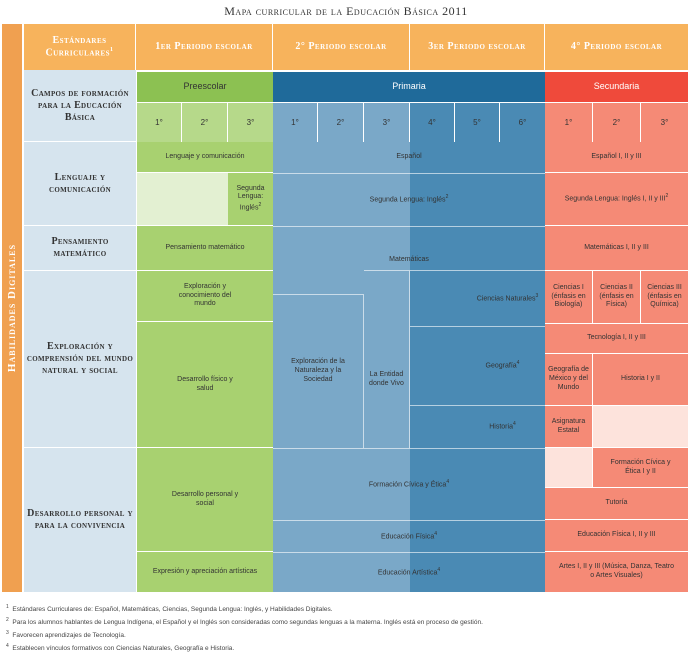 This screenshot has height=658, width=692. I want to click on grade-pri-2: 2°, so click(341, 122).